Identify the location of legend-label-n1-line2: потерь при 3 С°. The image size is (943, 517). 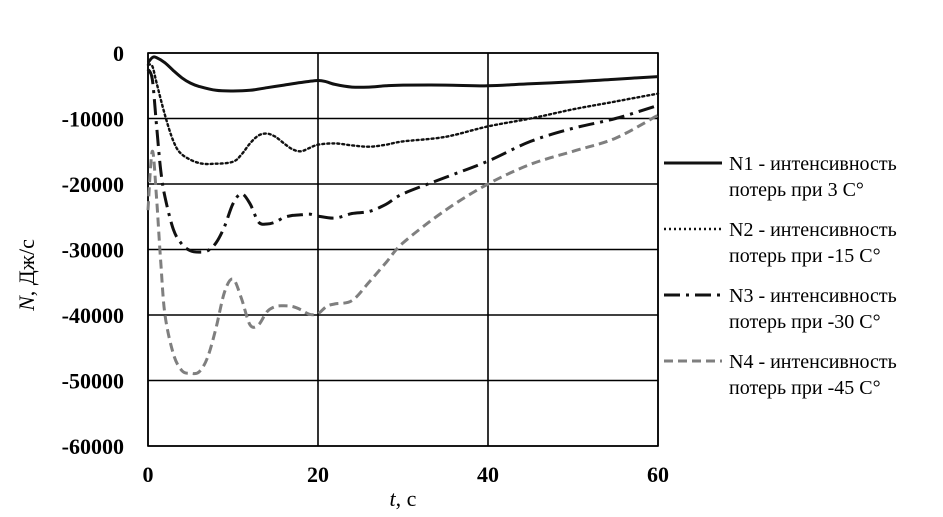
(796, 190).